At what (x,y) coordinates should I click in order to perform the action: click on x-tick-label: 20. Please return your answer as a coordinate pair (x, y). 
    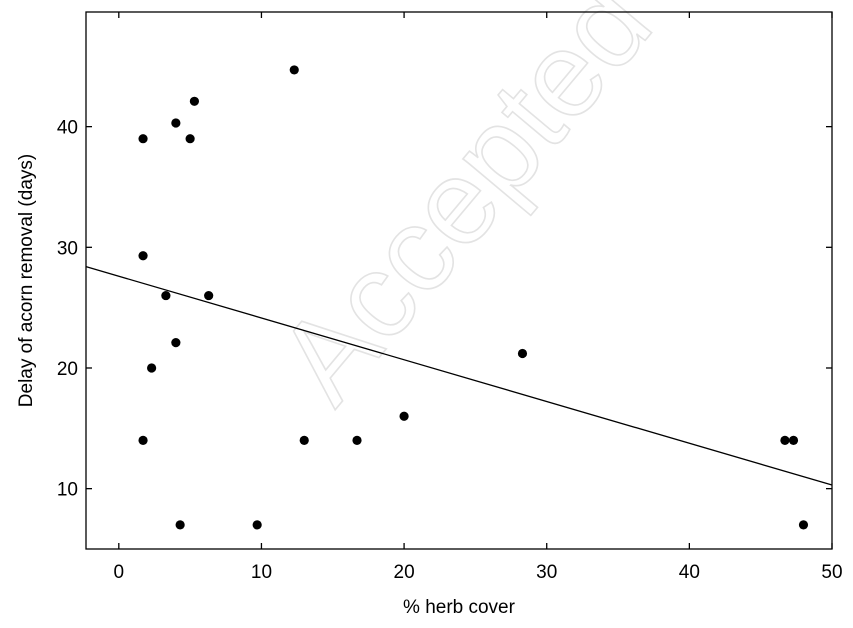
    Looking at the image, I should click on (404, 572).